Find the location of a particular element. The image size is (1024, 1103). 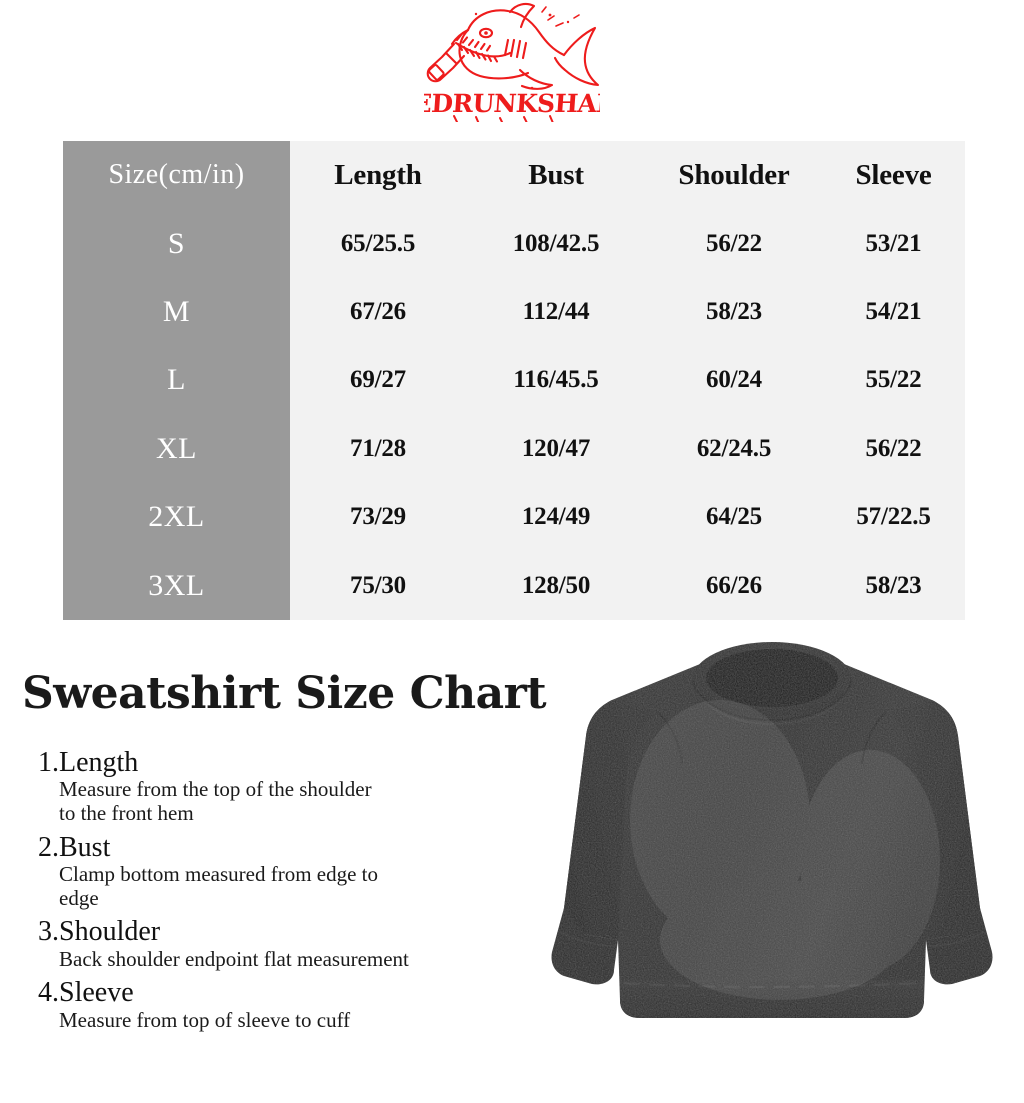

sweatshirt-left-sleeve is located at coordinates (610, 820).